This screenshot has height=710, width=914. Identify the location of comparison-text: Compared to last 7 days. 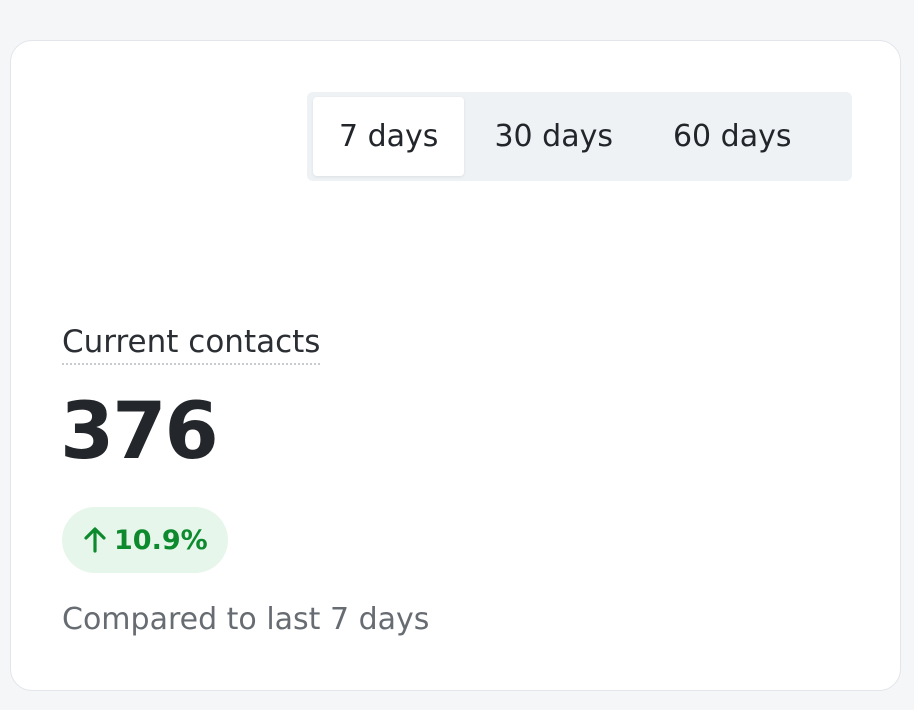
(246, 619).